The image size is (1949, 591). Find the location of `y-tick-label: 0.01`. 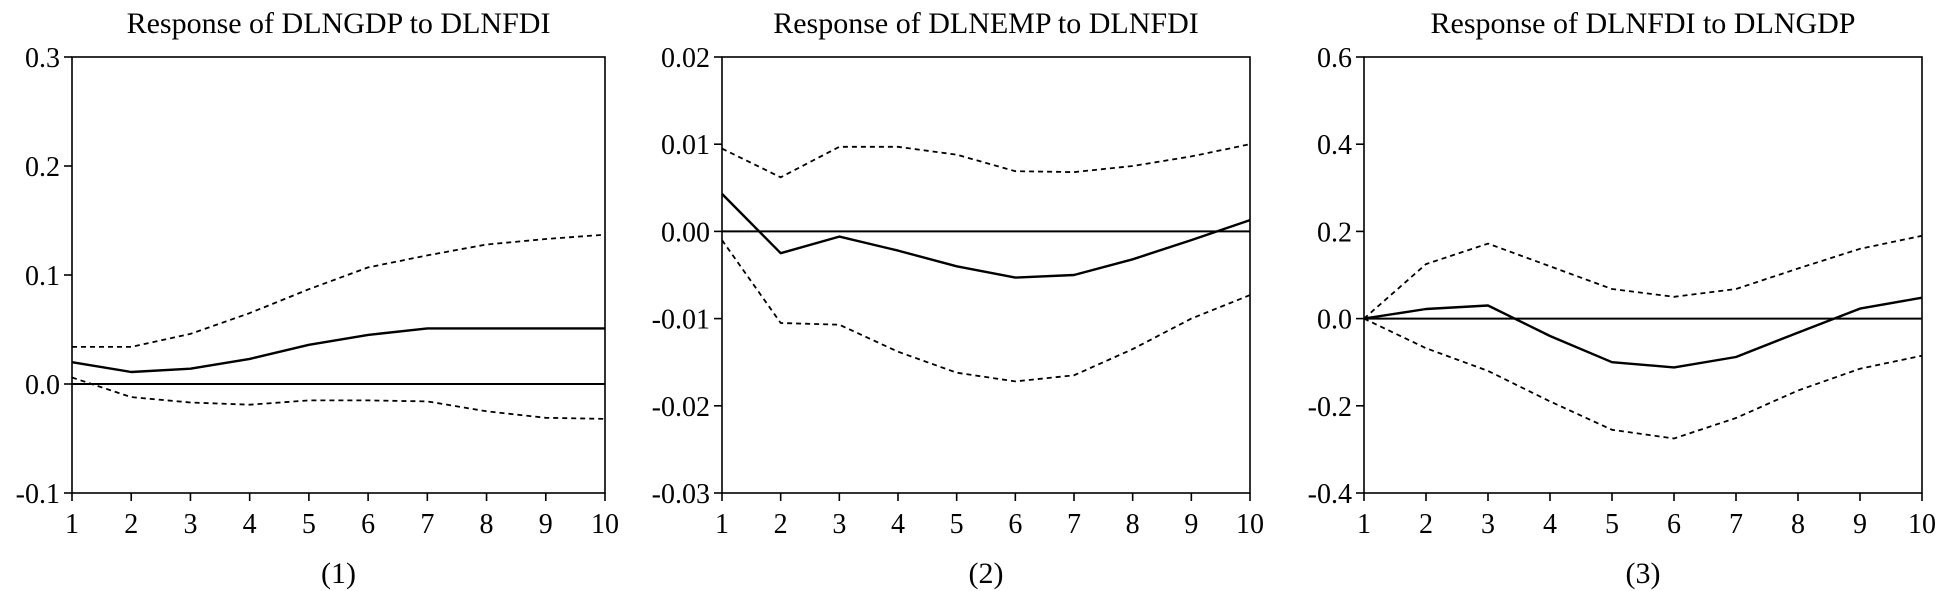

y-tick-label: 0.01 is located at coordinates (685, 145).